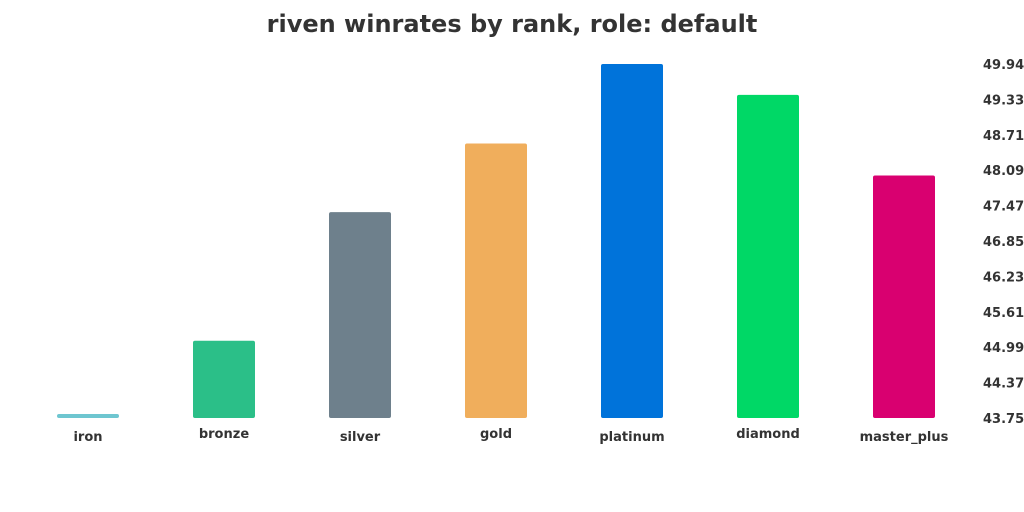  What do you see at coordinates (360, 315) in the screenshot?
I see `bar-silver` at bounding box center [360, 315].